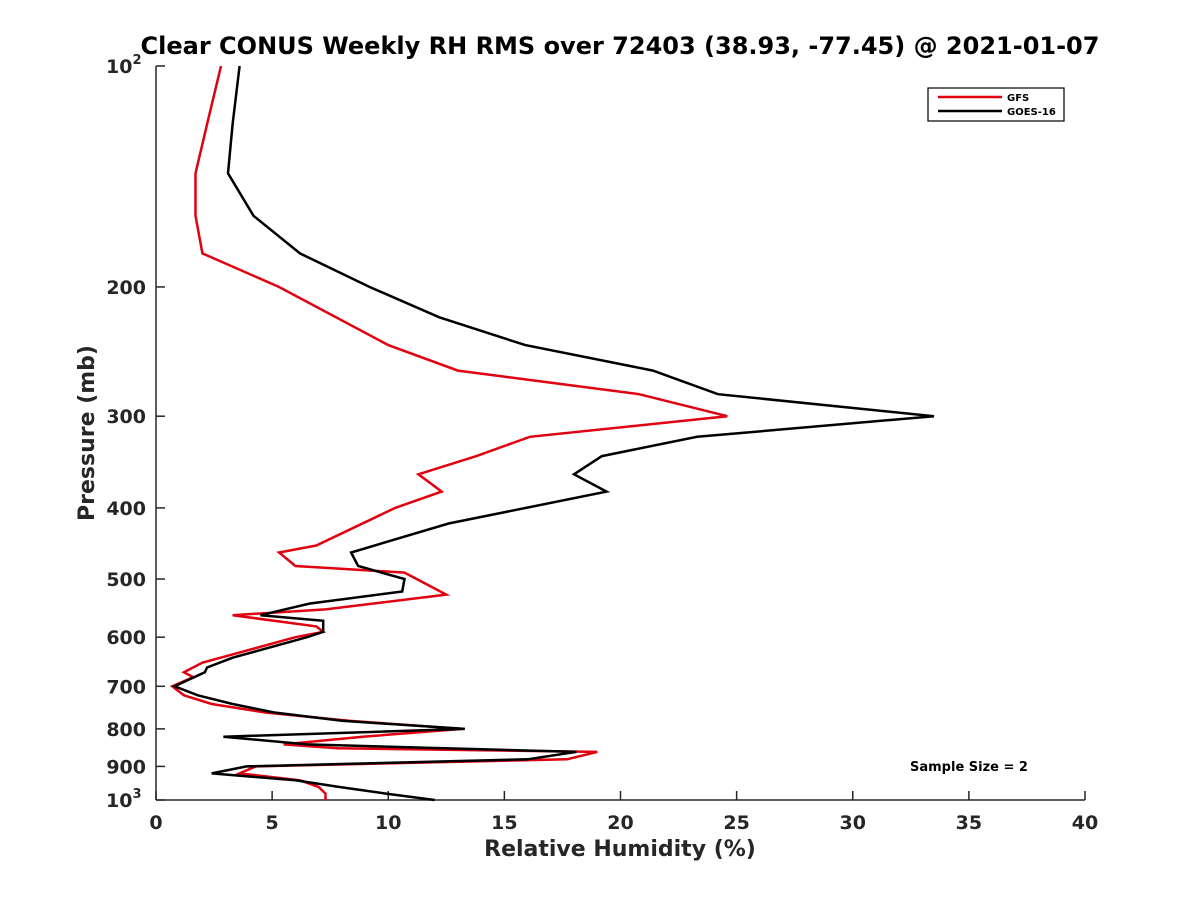 The image size is (1200, 900). What do you see at coordinates (155, 823) in the screenshot?
I see `x-tick-label: 0` at bounding box center [155, 823].